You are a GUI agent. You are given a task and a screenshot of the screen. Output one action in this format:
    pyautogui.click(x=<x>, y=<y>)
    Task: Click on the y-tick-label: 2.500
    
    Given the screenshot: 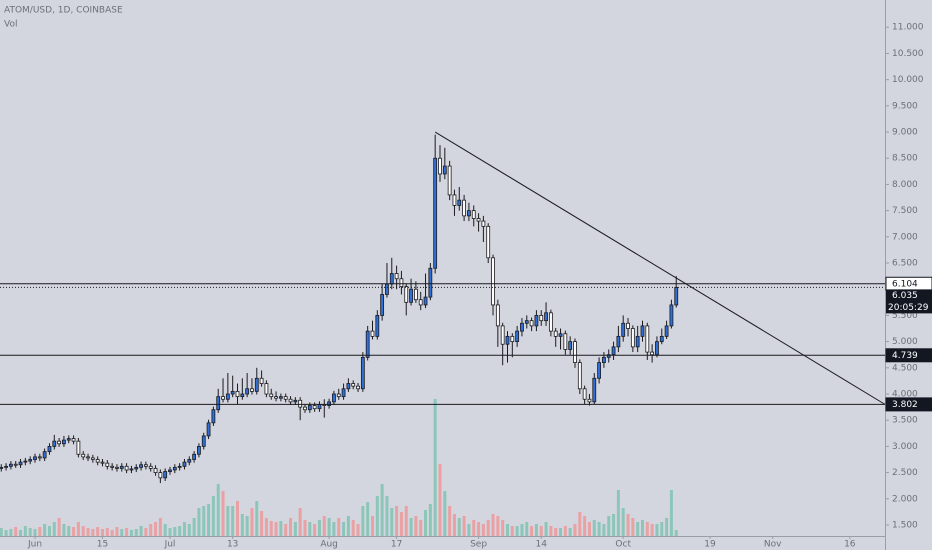 What is the action you would take?
    pyautogui.click(x=905, y=473)
    